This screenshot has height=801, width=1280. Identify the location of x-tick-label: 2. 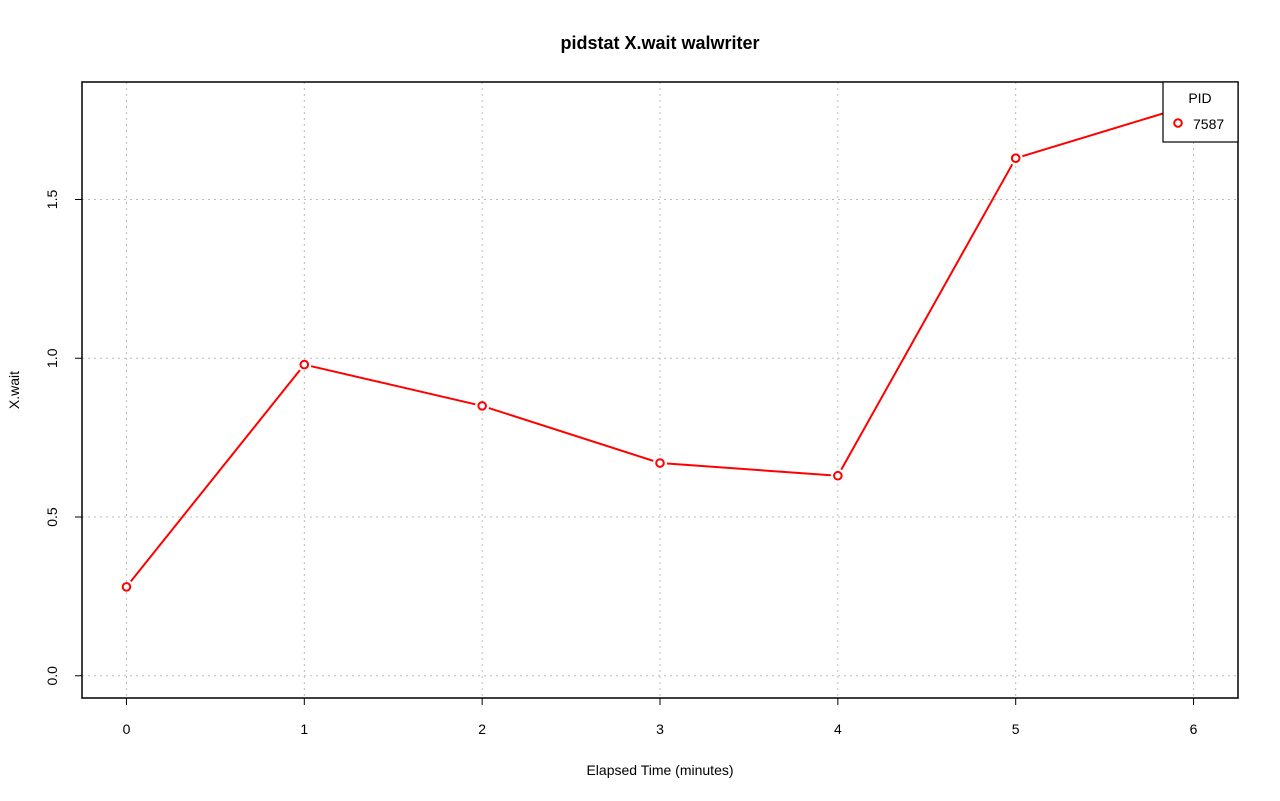
(482, 729).